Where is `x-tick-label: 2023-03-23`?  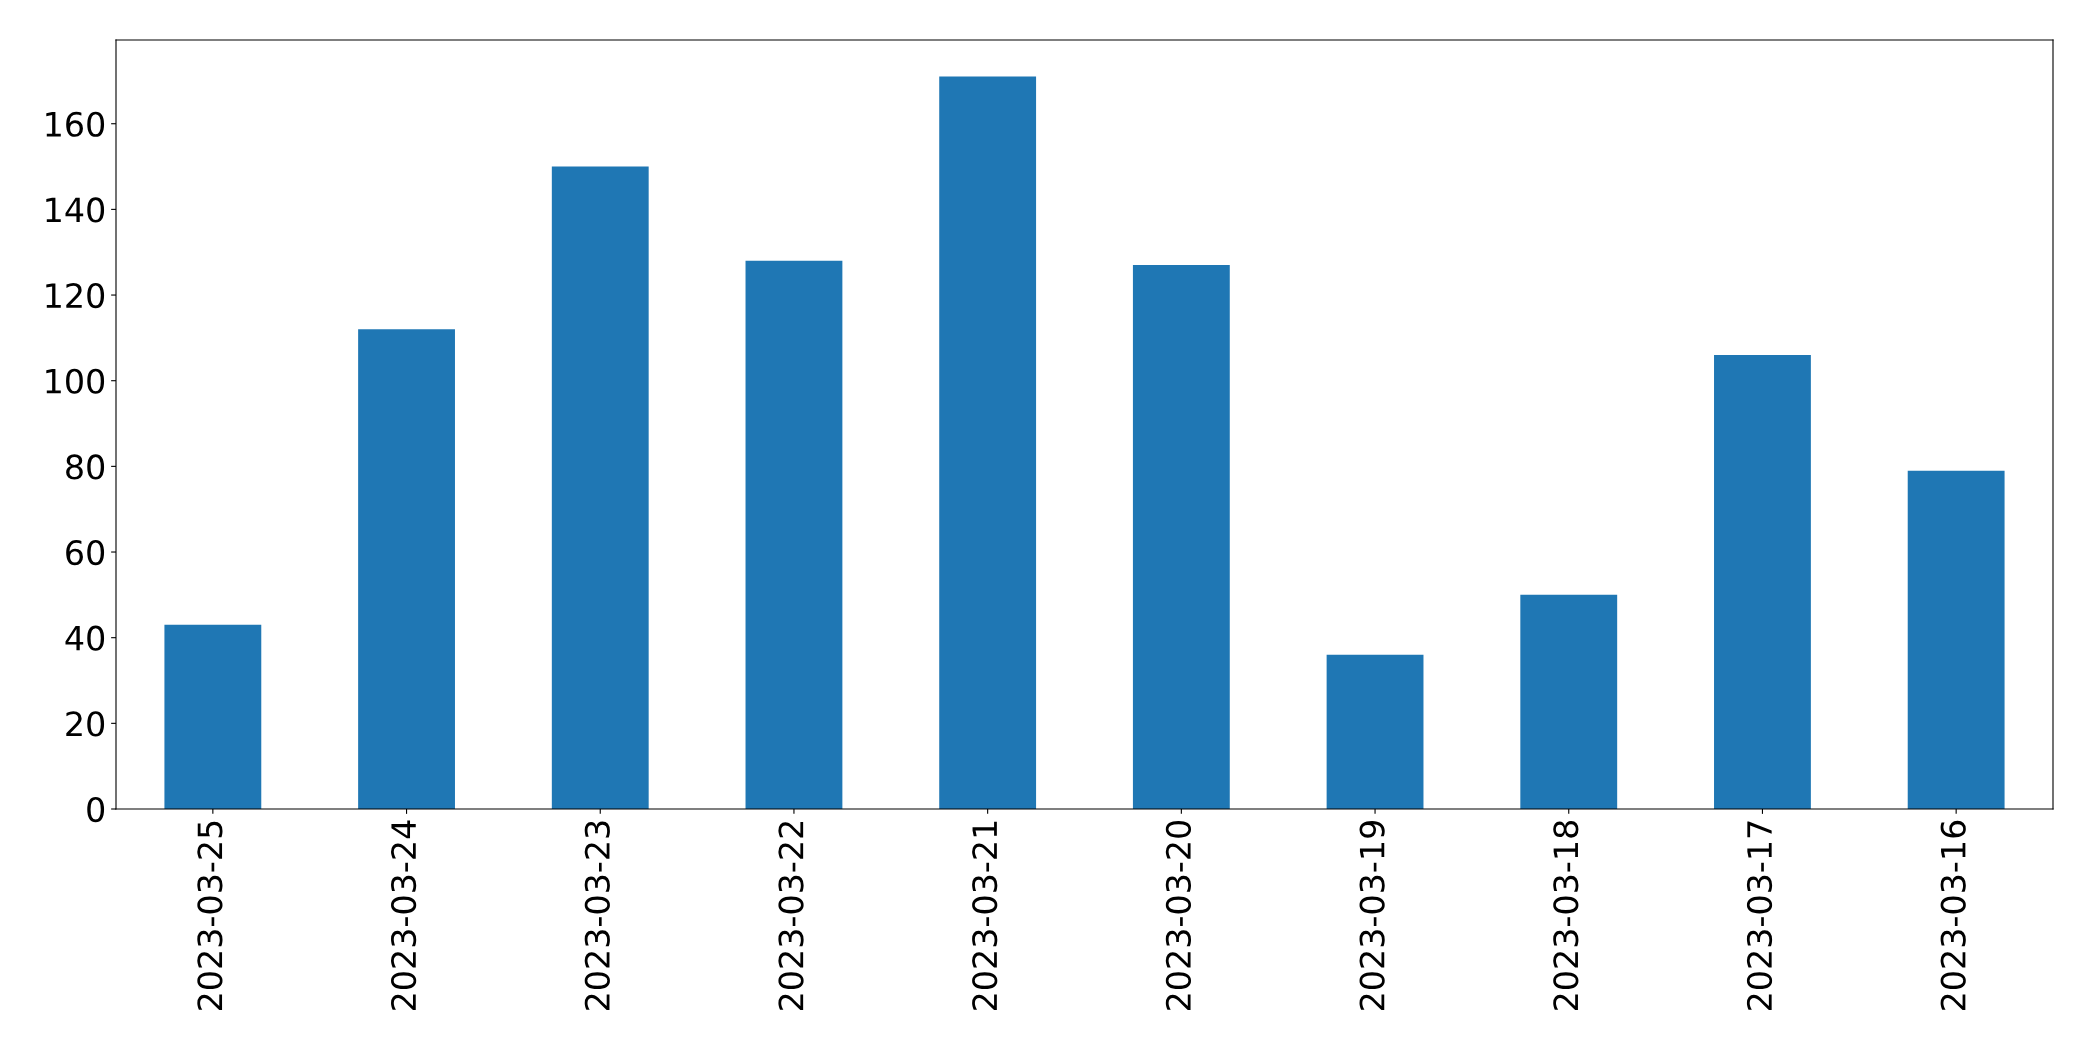 x-tick-label: 2023-03-23 is located at coordinates (597, 915).